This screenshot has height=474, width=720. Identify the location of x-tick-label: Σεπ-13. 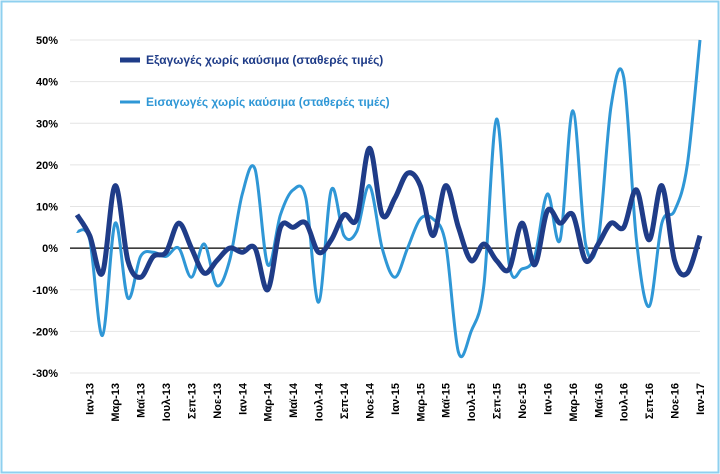
(192, 401).